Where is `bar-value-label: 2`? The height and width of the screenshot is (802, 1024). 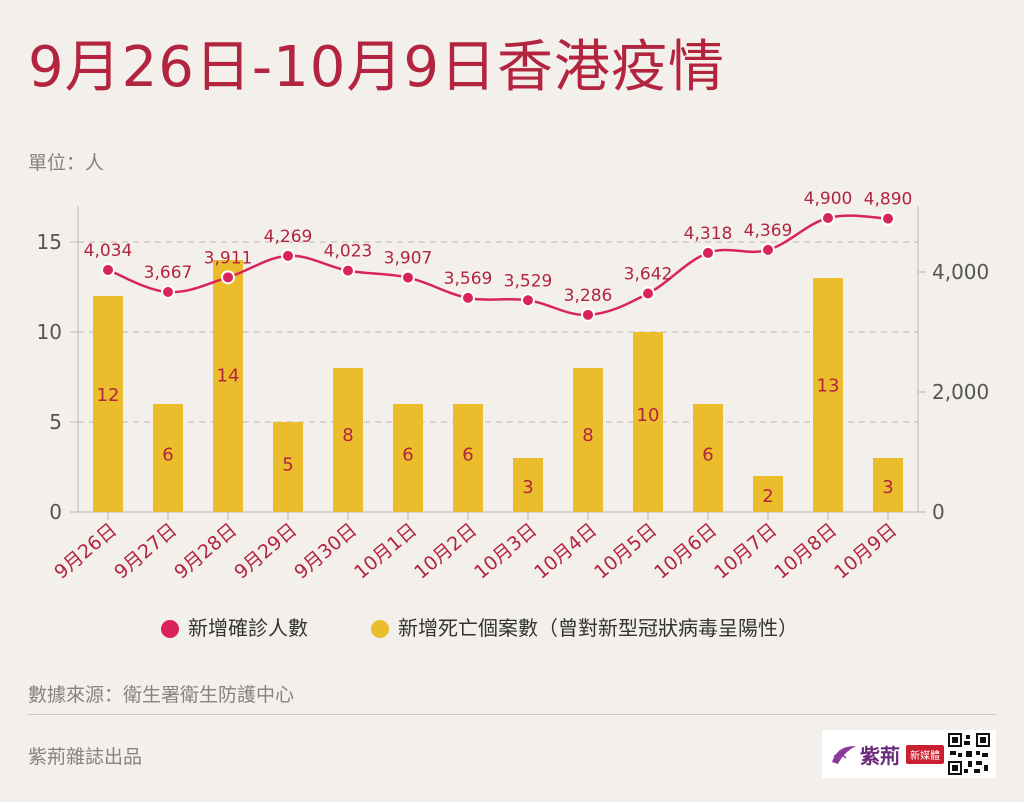 bar-value-label: 2 is located at coordinates (767, 496).